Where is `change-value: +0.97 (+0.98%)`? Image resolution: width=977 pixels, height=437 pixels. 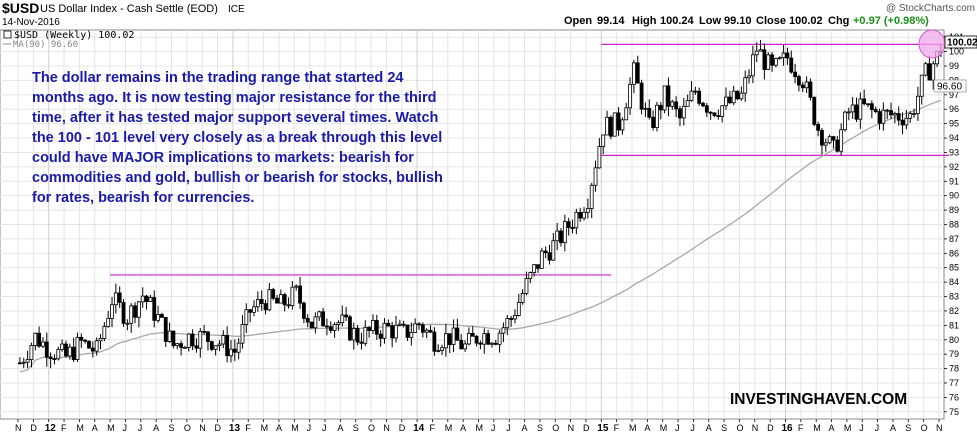
change-value: +0.97 (+0.98%) is located at coordinates (891, 21).